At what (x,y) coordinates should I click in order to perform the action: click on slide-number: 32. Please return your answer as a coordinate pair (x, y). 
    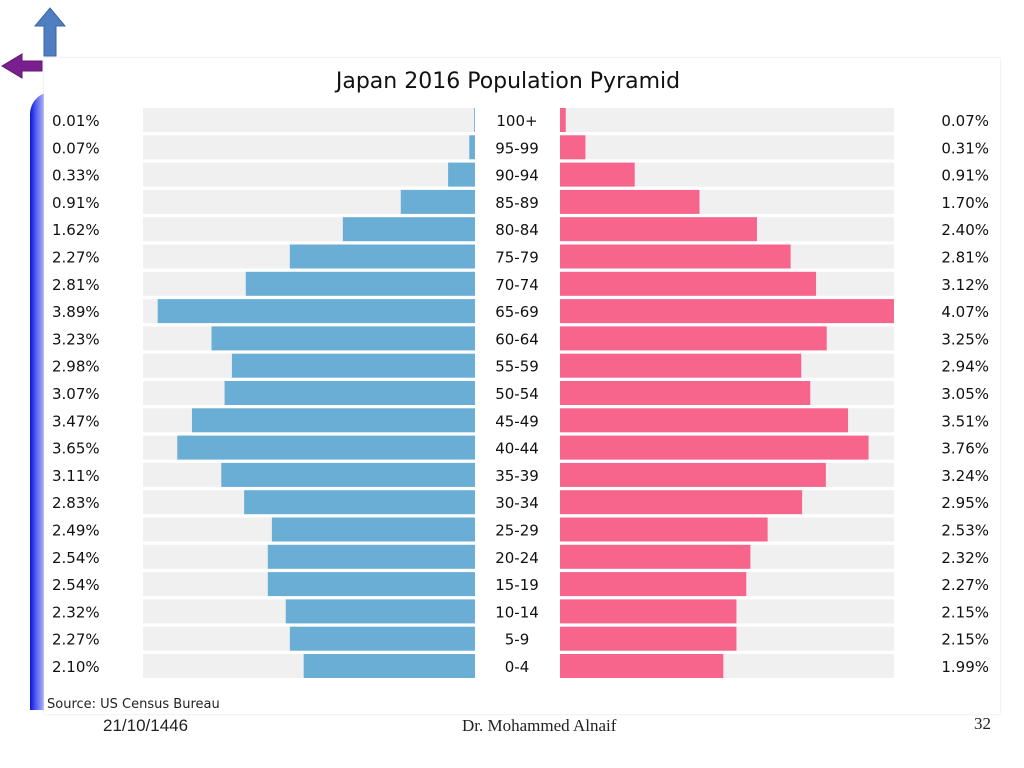
    Looking at the image, I should click on (982, 723).